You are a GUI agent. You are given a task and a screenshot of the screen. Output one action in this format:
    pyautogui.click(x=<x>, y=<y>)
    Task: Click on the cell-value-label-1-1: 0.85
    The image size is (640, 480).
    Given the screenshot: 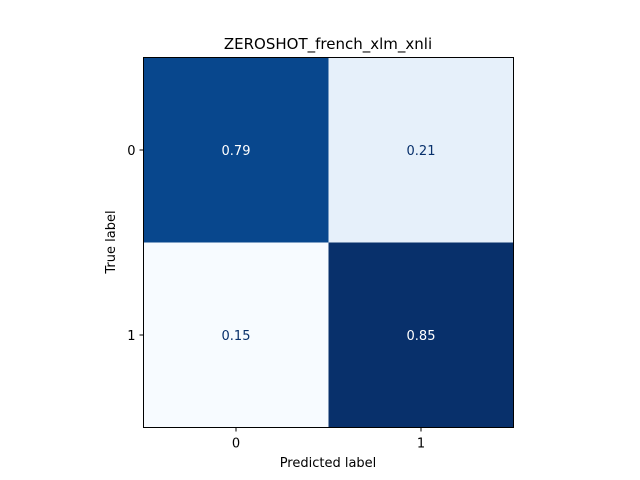 What is the action you would take?
    pyautogui.click(x=421, y=336)
    